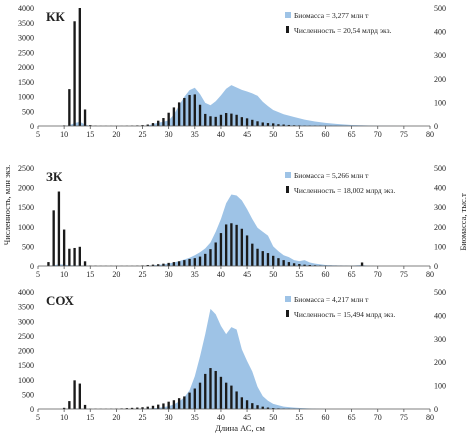  What do you see at coordinates (288, 175) in the screenshot?
I see `legend-swatch-biomass` at bounding box center [288, 175].